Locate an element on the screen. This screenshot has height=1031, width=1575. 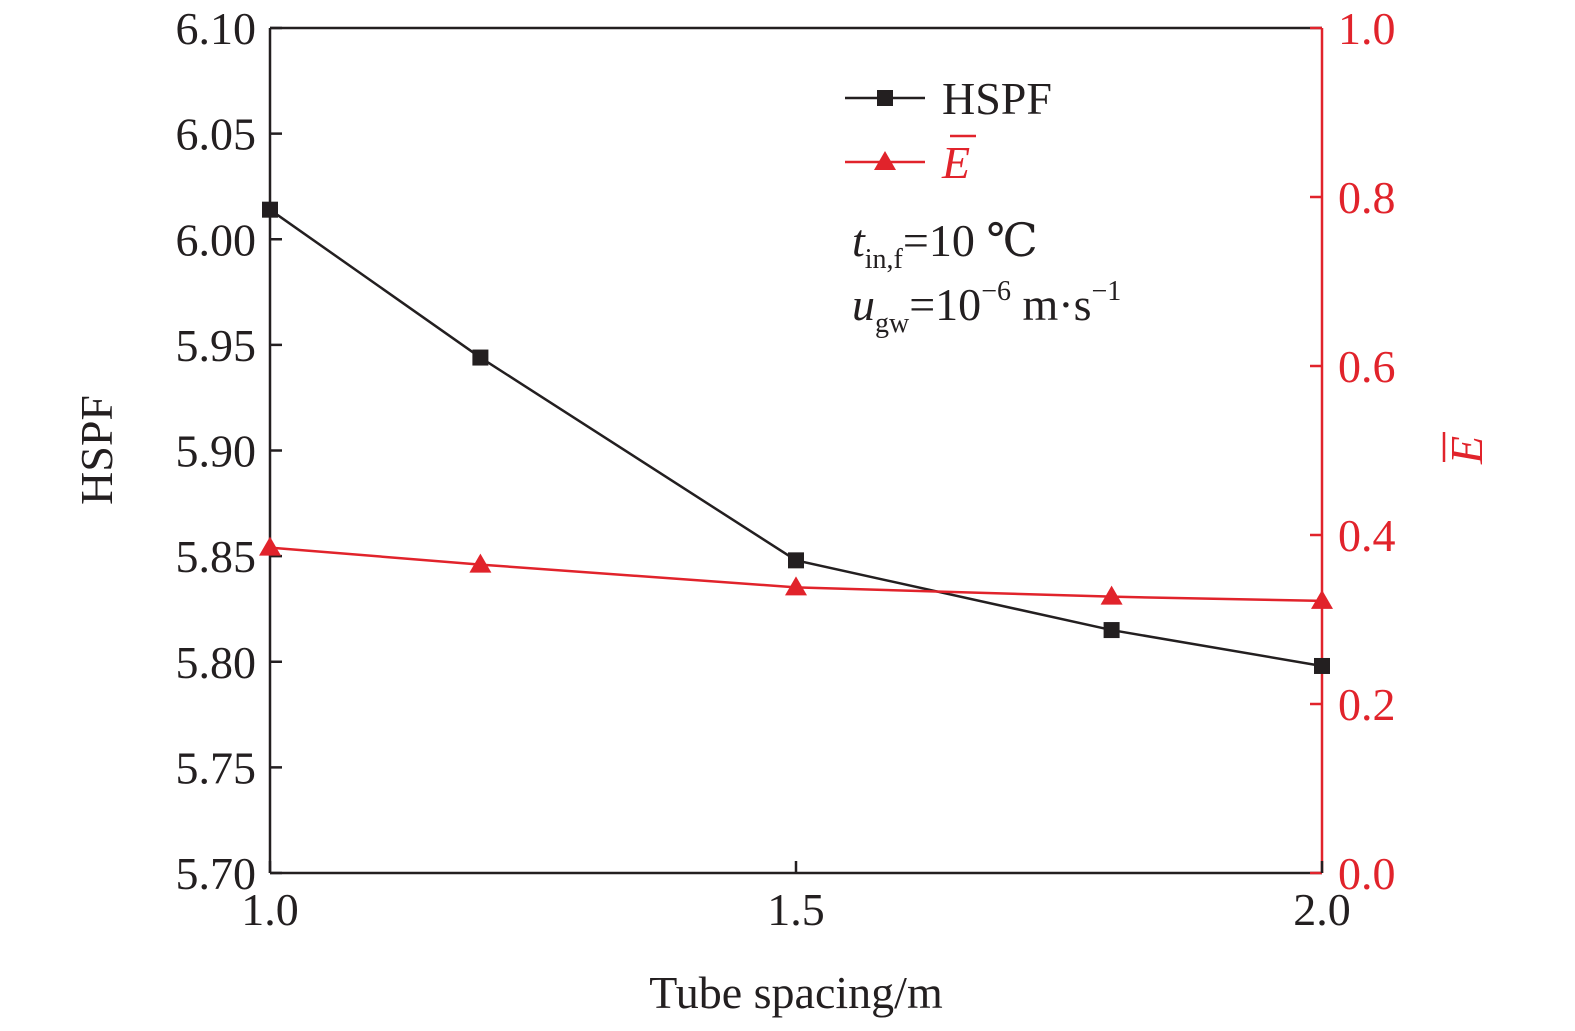
right-tick-label: 0.6 is located at coordinates (1367, 366).